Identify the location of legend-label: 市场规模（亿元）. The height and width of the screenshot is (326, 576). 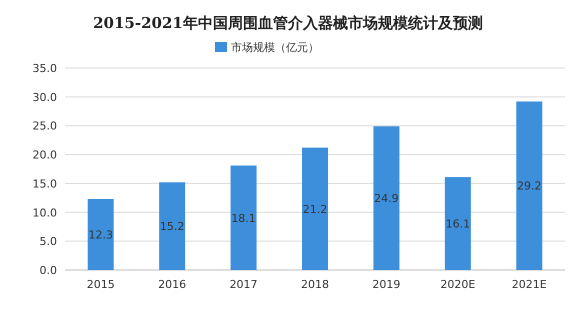
(275, 47).